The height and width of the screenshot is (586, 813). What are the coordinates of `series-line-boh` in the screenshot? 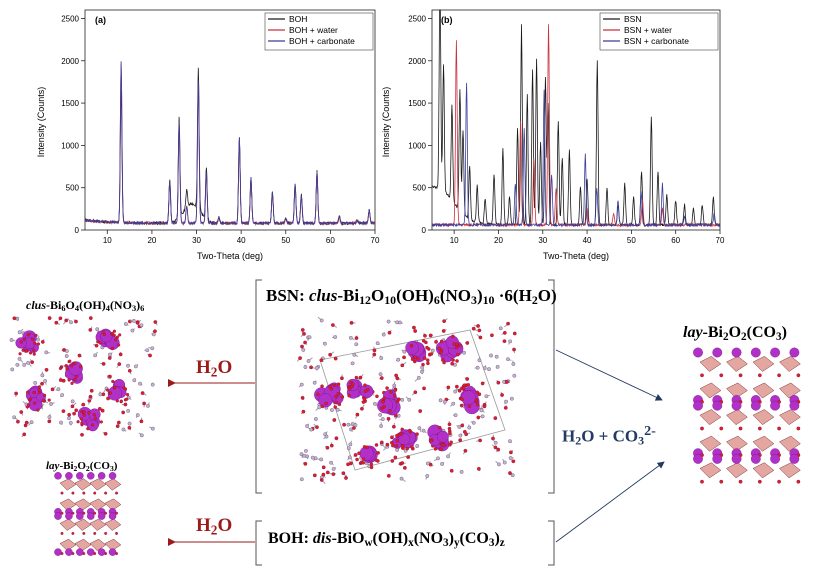 It's located at (230, 146).